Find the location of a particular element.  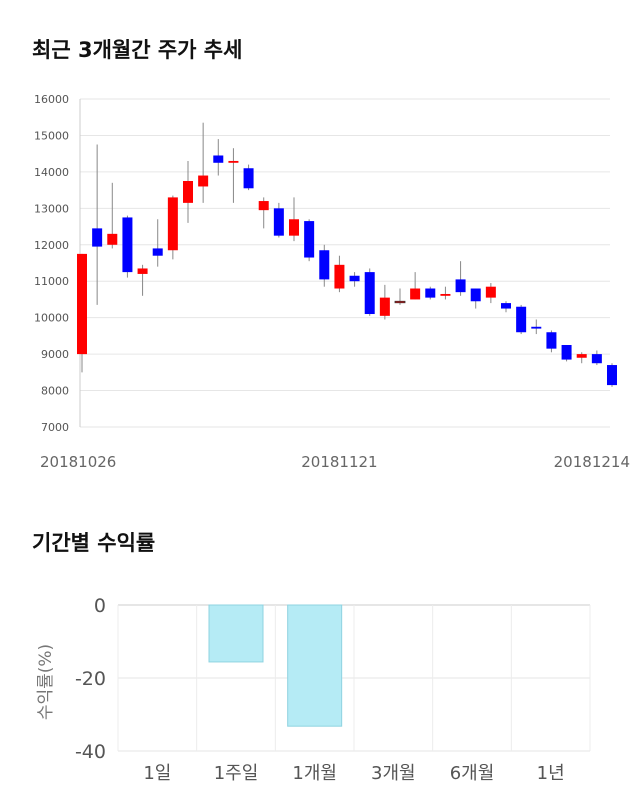

returns-x-tick-label: 3개월 is located at coordinates (393, 773).